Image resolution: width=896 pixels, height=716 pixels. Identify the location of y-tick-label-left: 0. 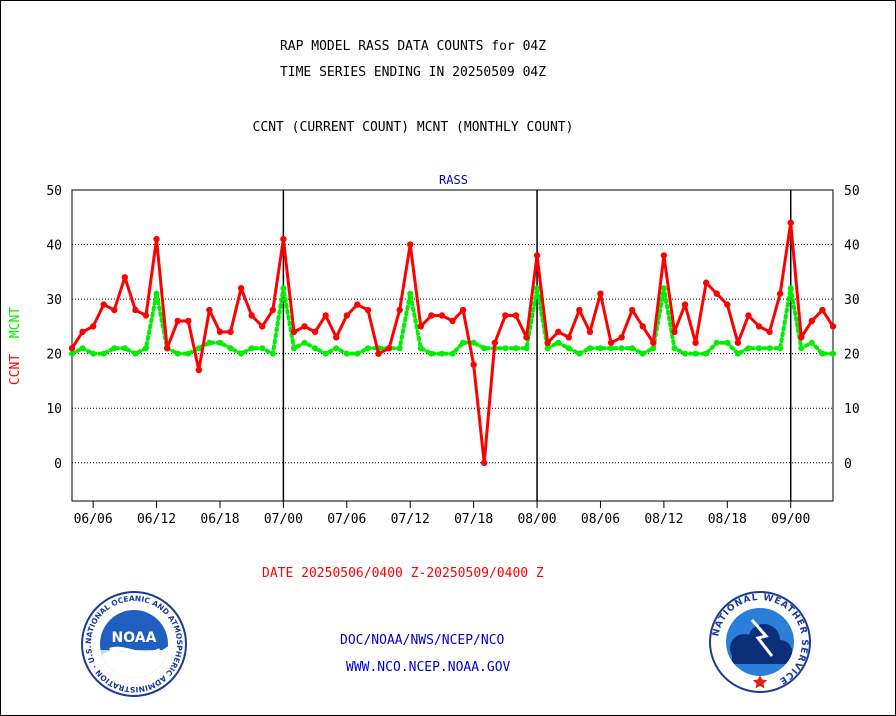
(58, 464).